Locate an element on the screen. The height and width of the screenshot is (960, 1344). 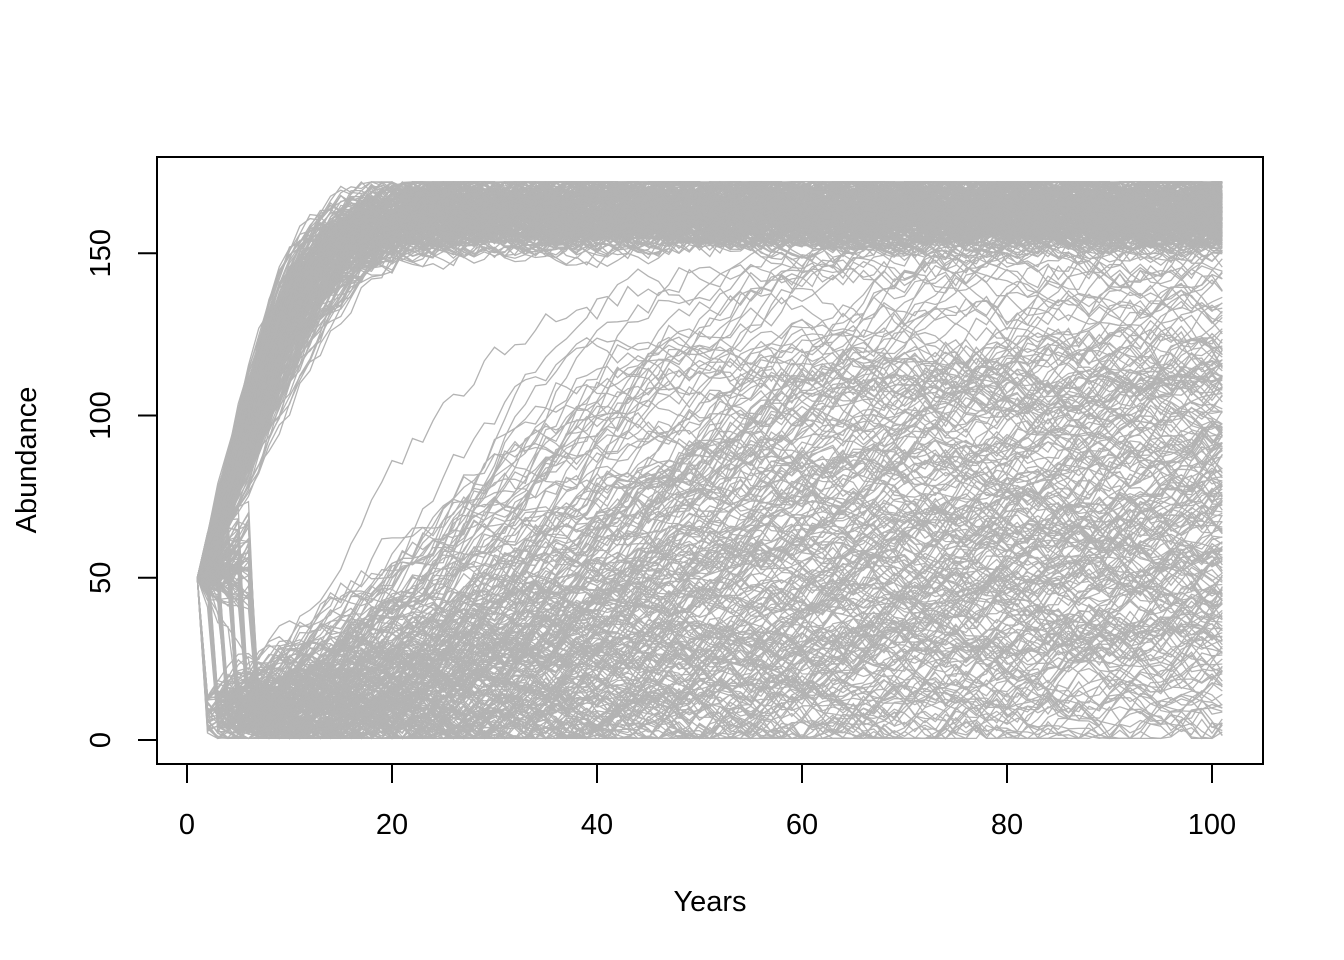
y-tick-label: 100 is located at coordinates (101, 415).